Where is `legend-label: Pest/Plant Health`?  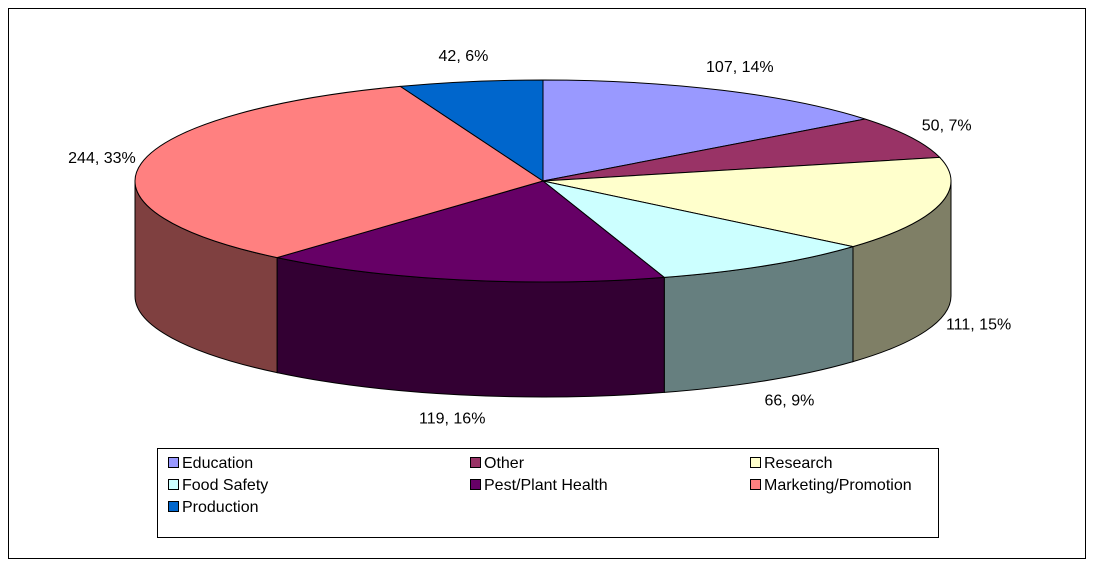 legend-label: Pest/Plant Health is located at coordinates (546, 485).